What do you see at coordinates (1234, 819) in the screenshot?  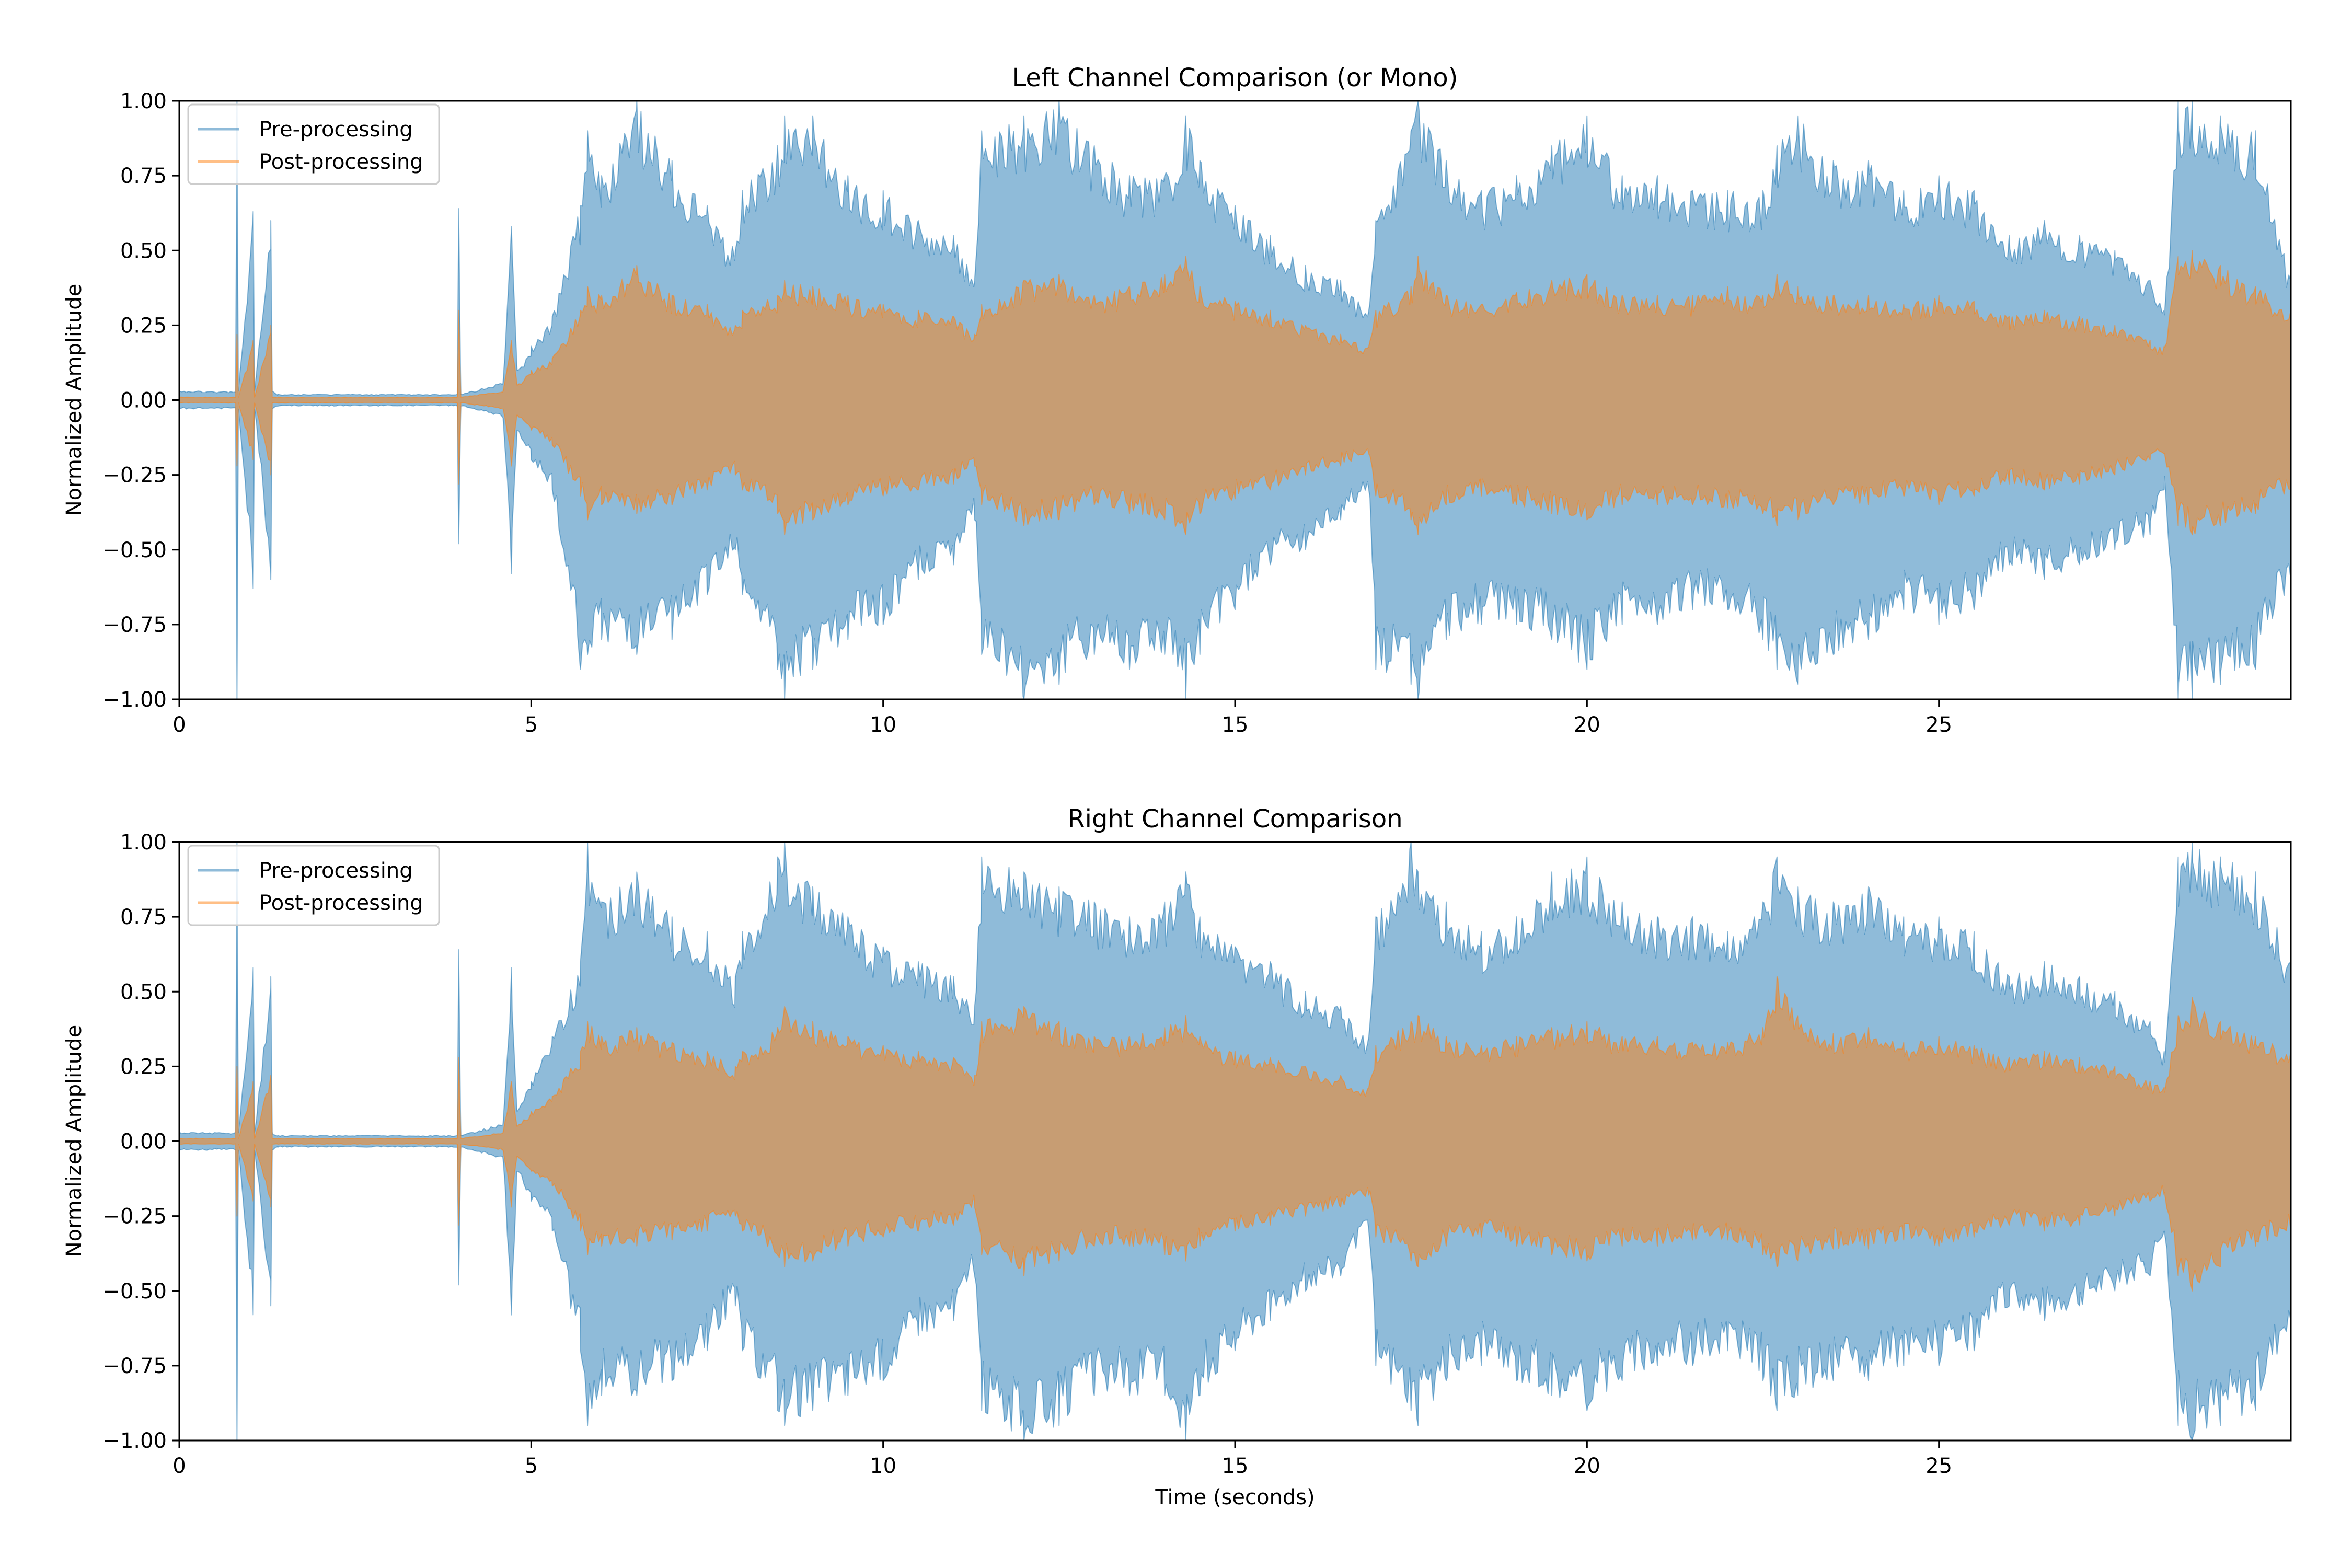 I see `panel-title: Right Channel Comparison` at bounding box center [1234, 819].